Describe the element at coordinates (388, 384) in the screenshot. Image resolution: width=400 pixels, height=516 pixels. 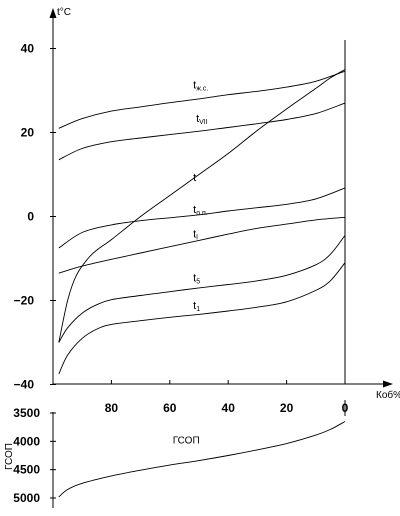
I see `x-axis-arrow-icon` at that location.